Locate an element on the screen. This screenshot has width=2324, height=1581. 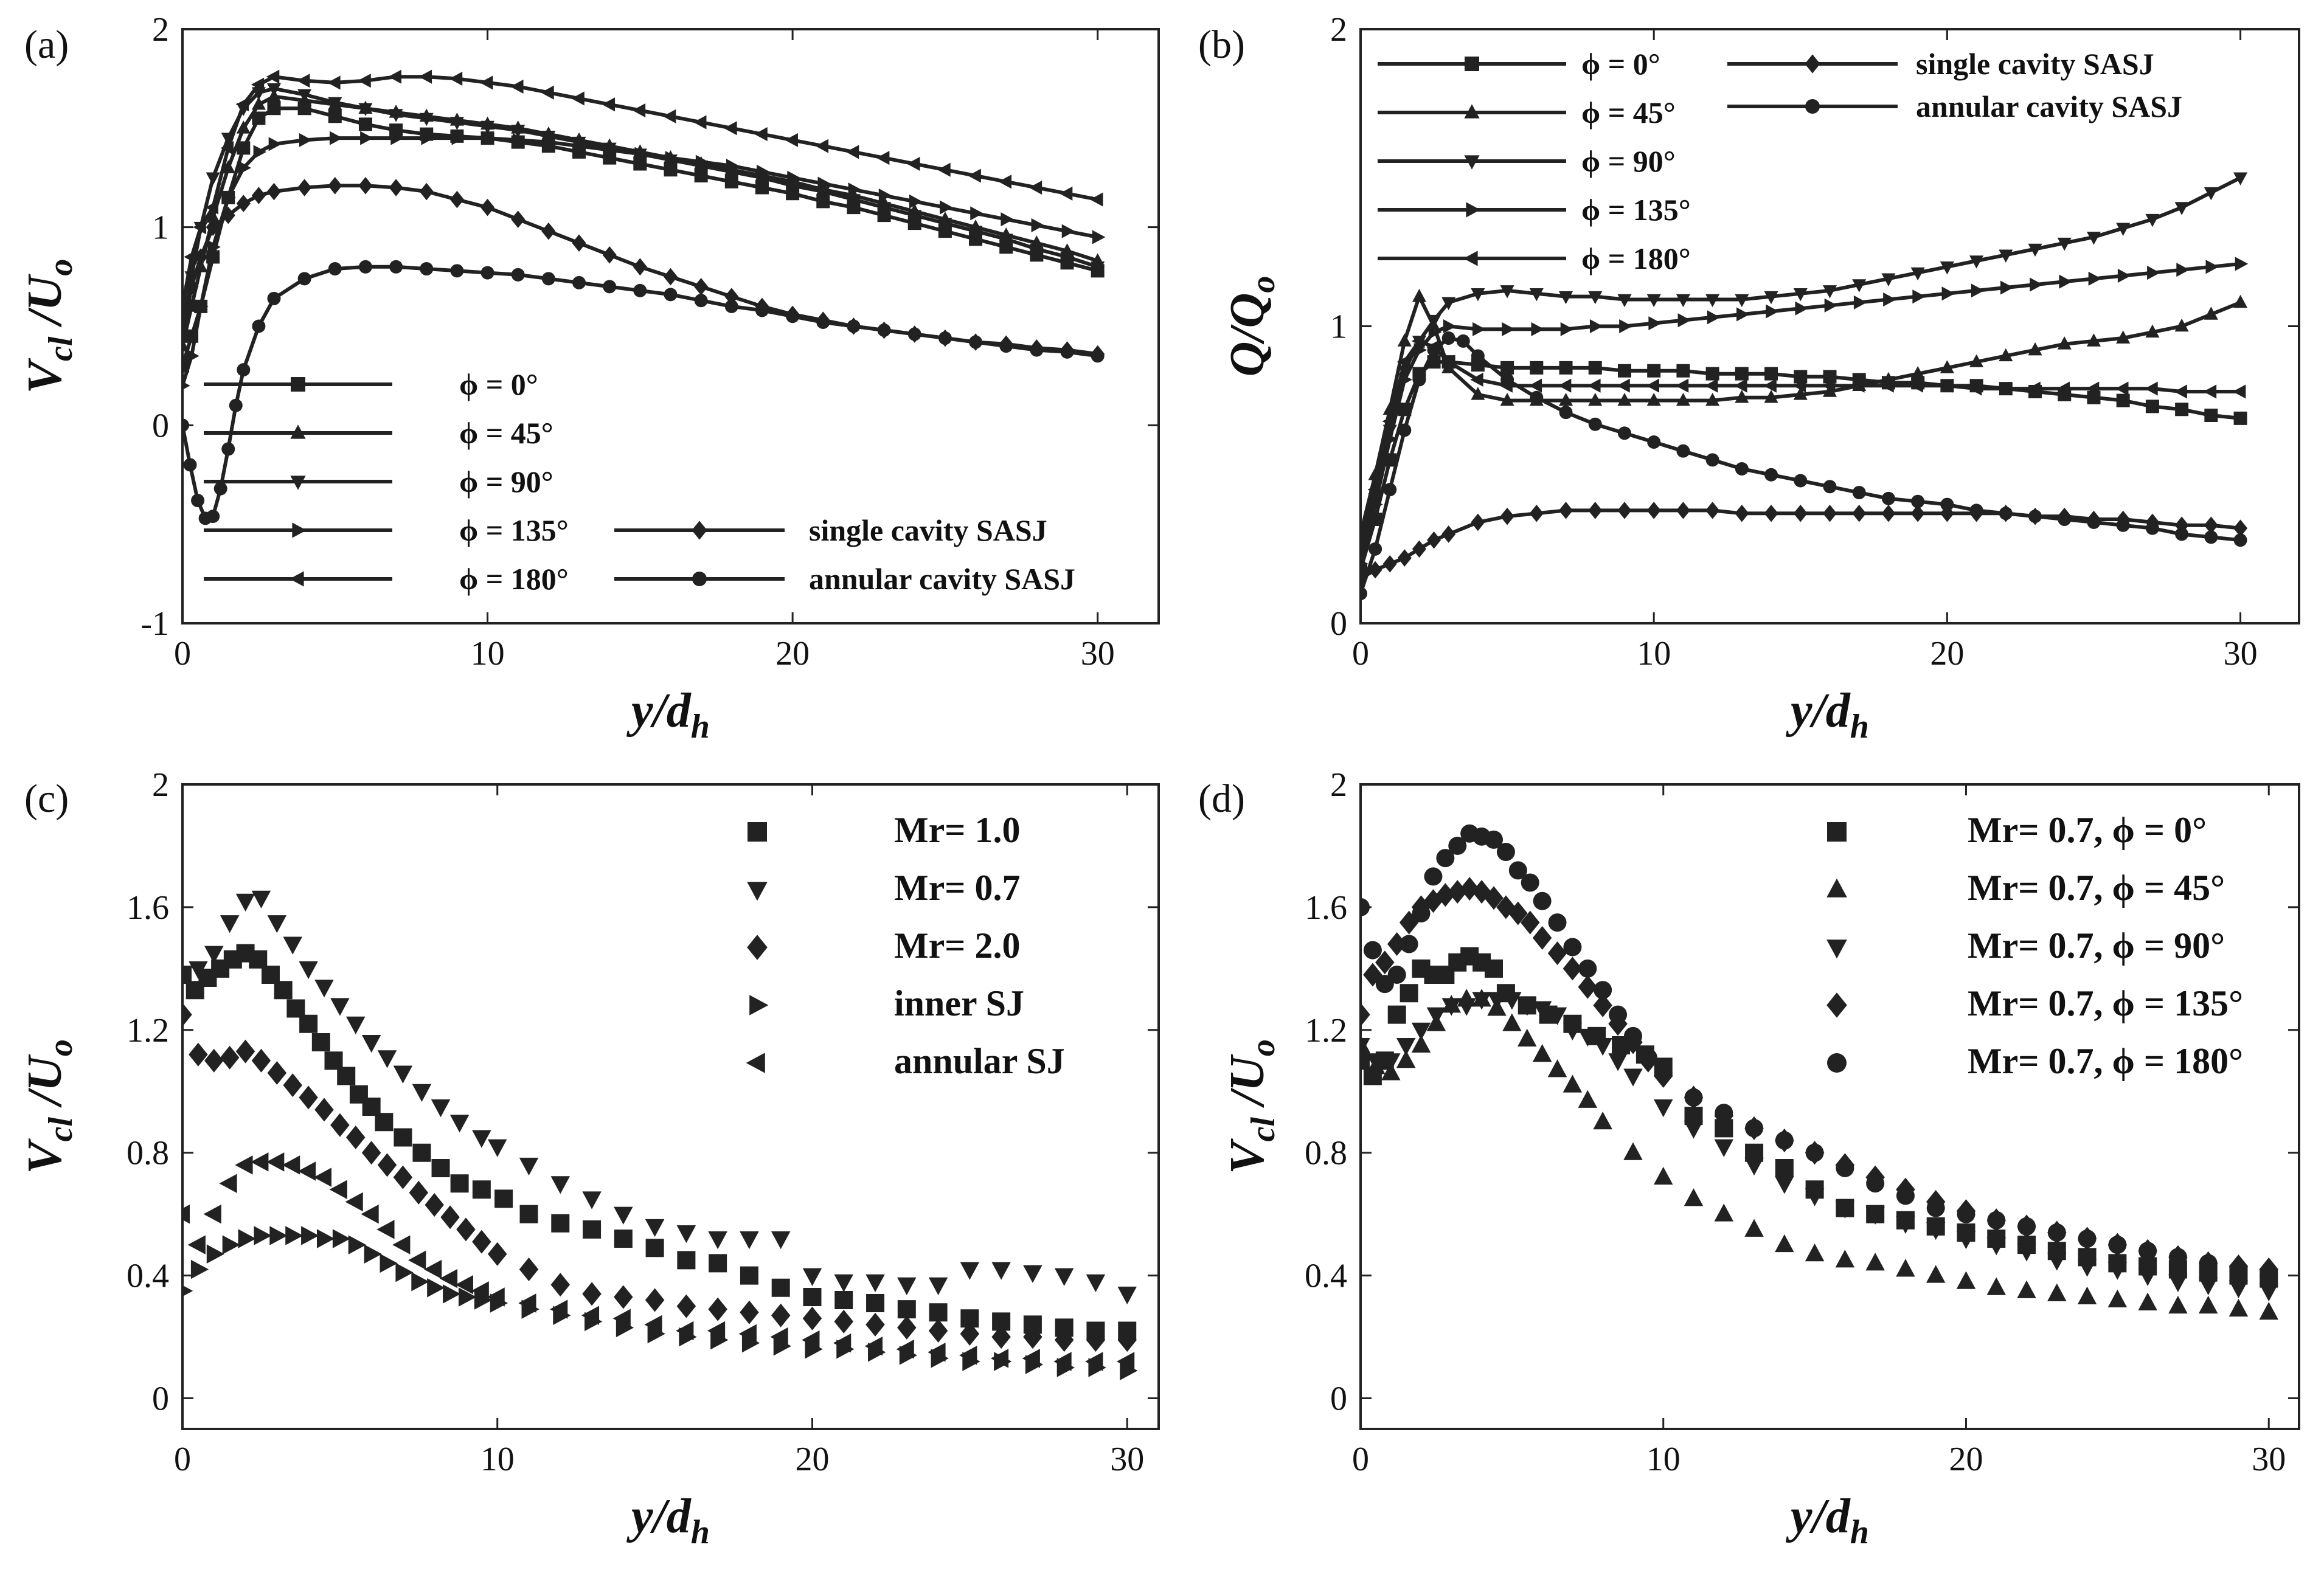
series-line is located at coordinates (1801, 413).